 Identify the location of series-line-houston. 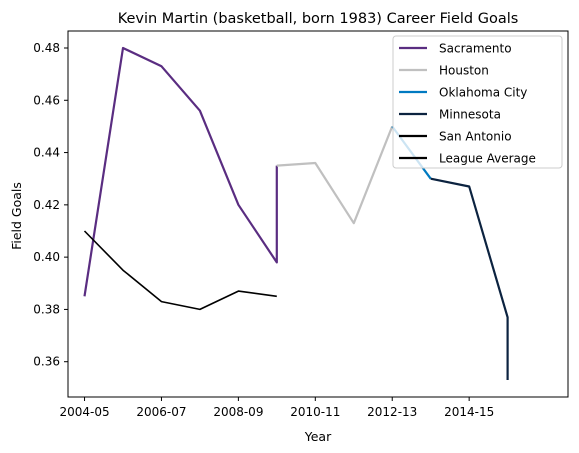
(335, 175).